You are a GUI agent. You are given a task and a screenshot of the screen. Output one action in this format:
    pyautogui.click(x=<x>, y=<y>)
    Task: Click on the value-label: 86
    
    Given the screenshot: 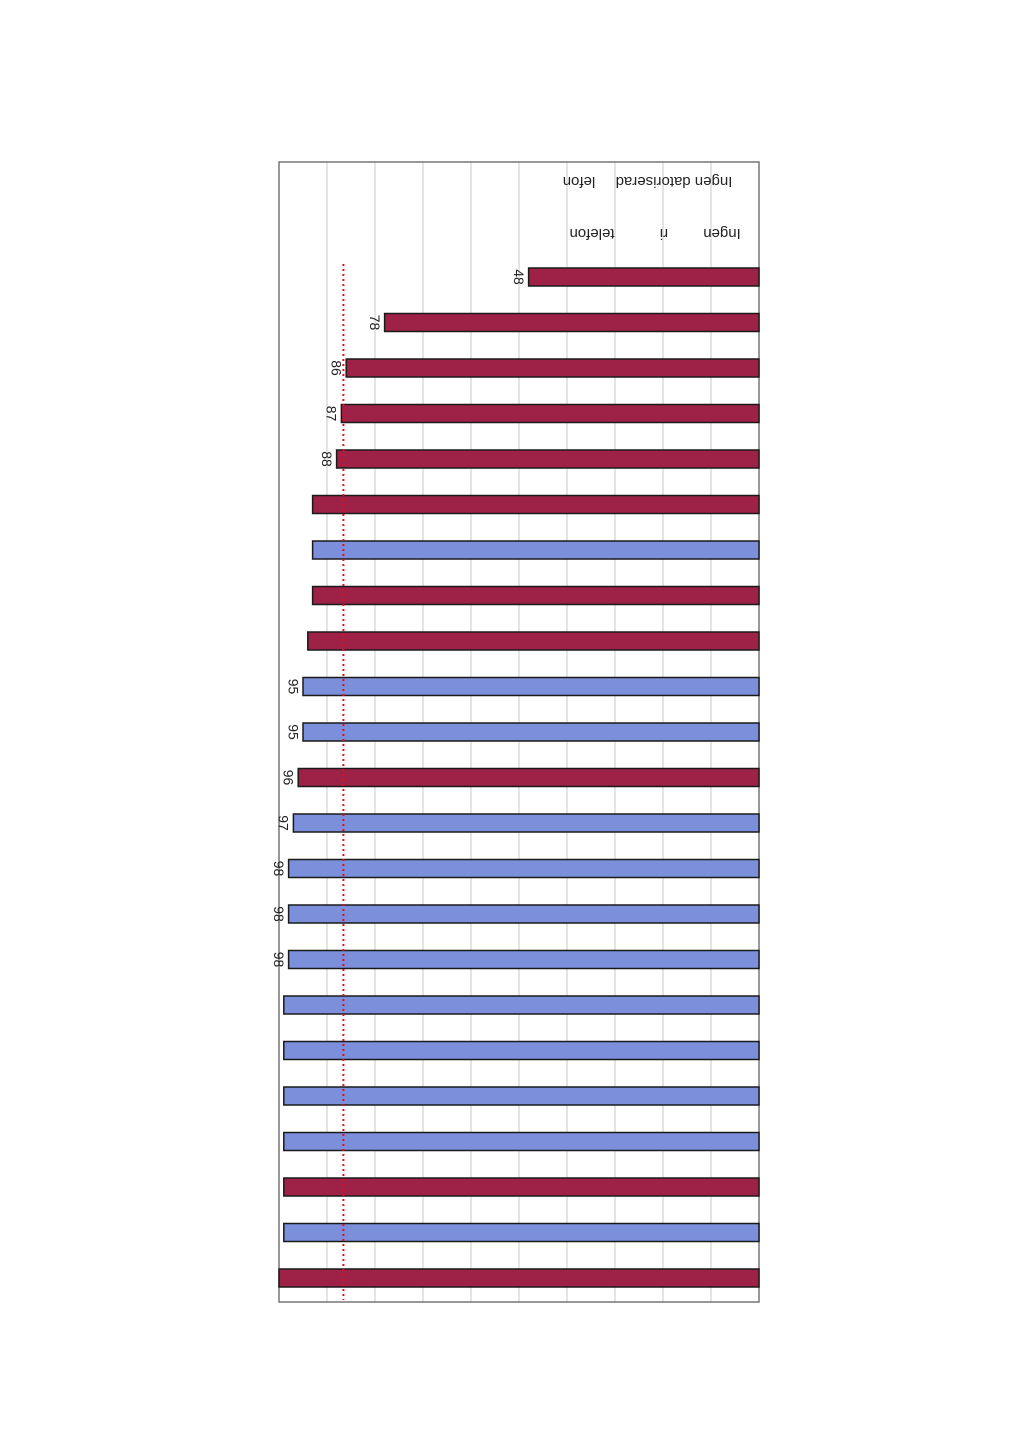 What is the action you would take?
    pyautogui.click(x=336, y=368)
    